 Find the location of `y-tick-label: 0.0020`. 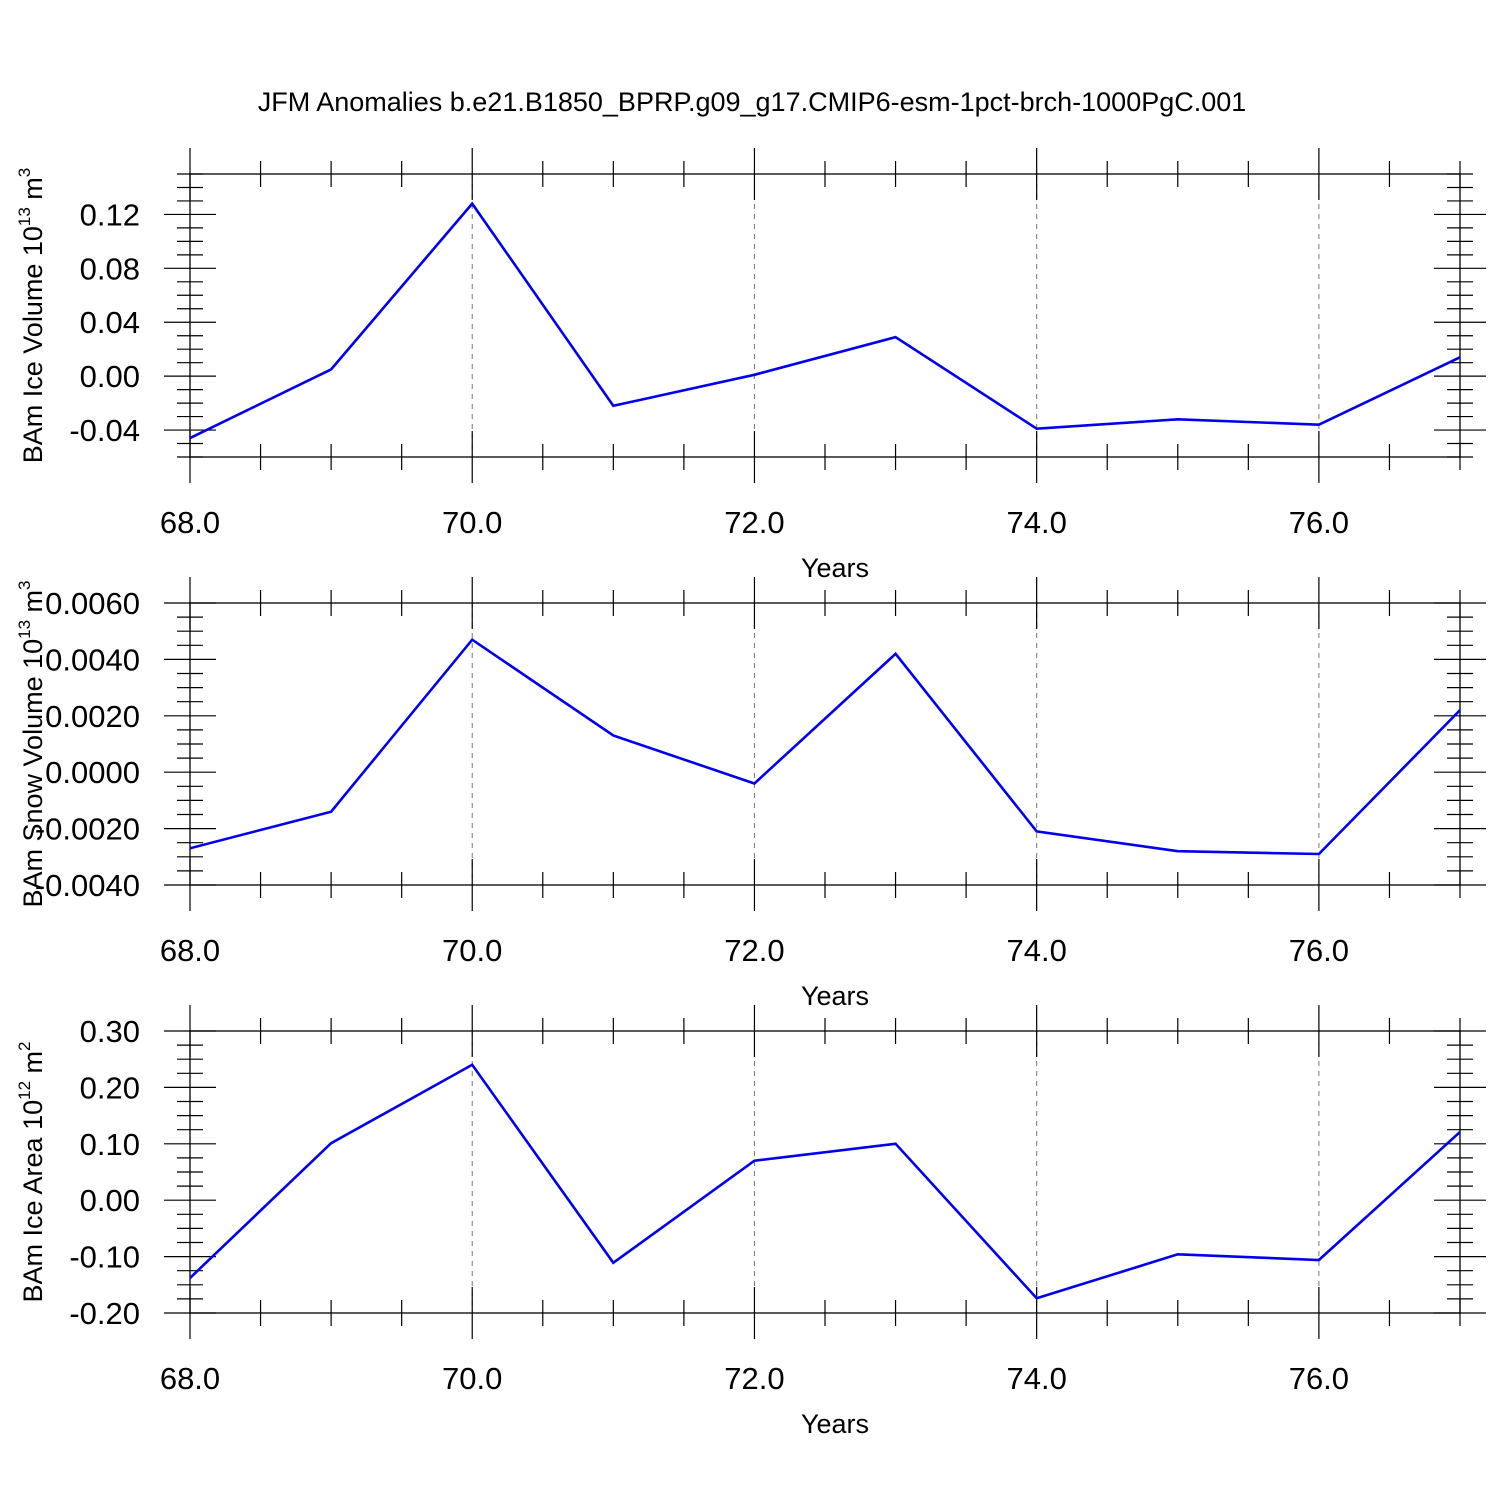

y-tick-label: 0.0020 is located at coordinates (92, 716).